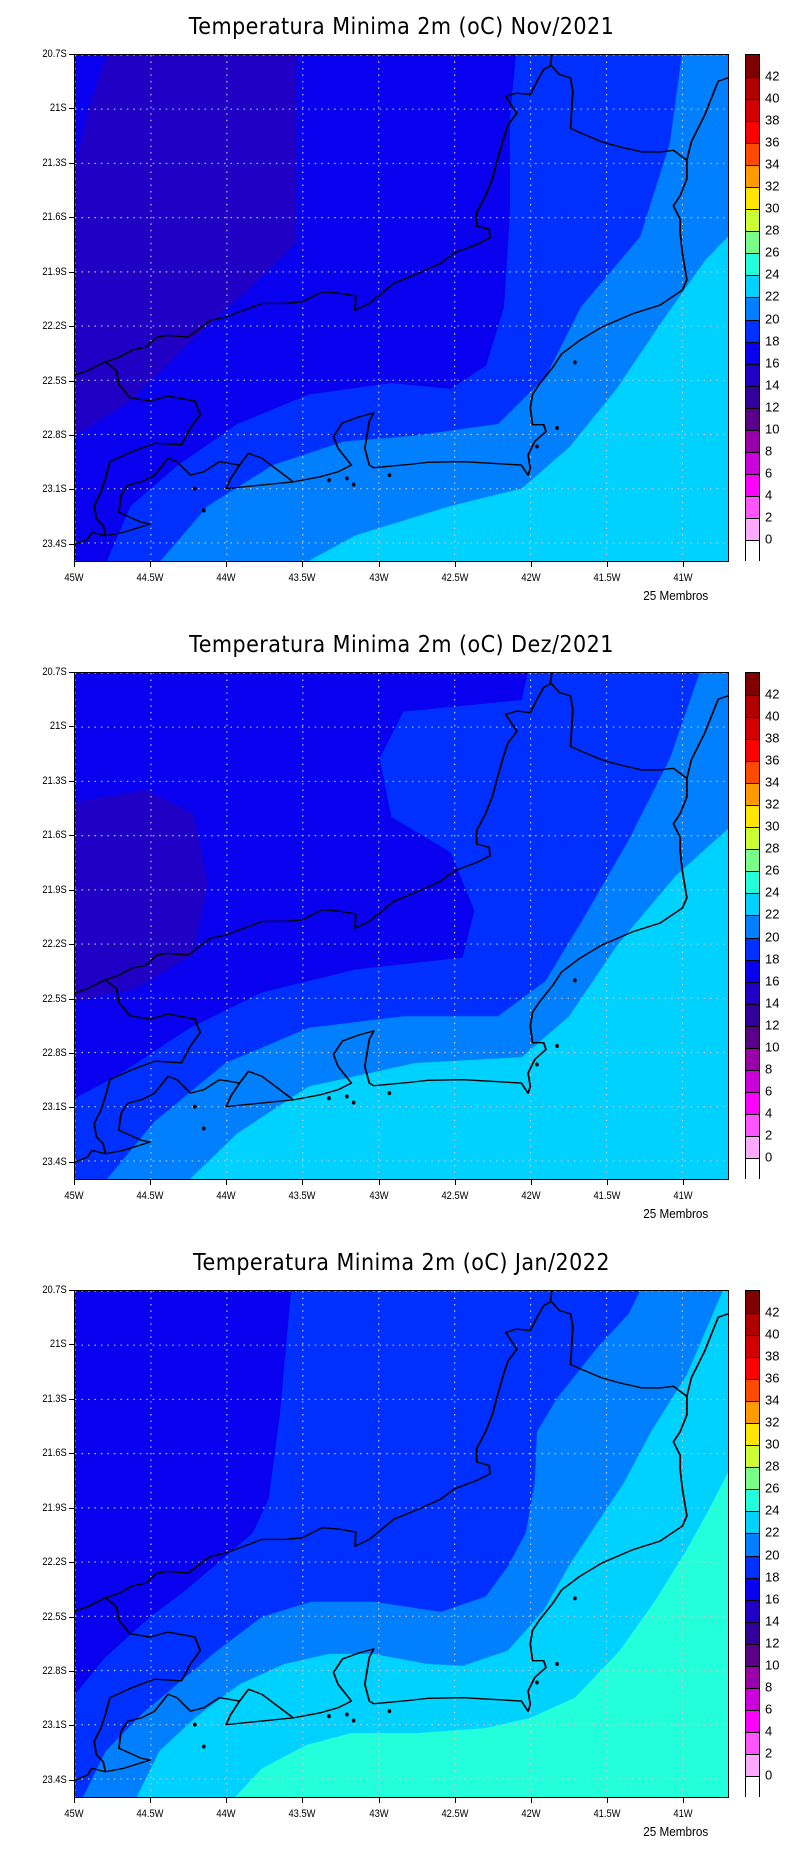 The width and height of the screenshot is (800, 1854). I want to click on y-axis-tick-label: 22.2S, so click(54, 1562).